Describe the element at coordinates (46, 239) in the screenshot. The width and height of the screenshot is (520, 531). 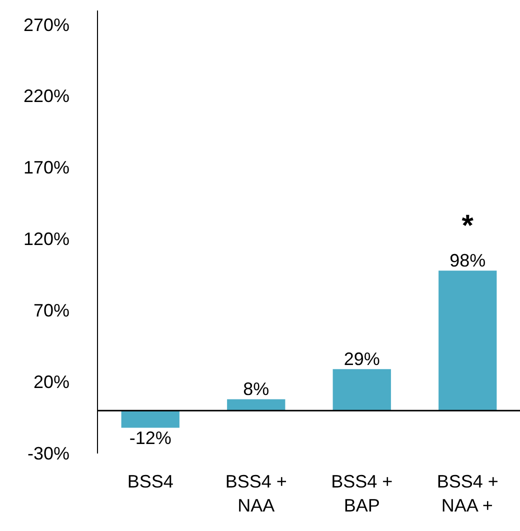
I see `y-tick-label: 120%` at that location.